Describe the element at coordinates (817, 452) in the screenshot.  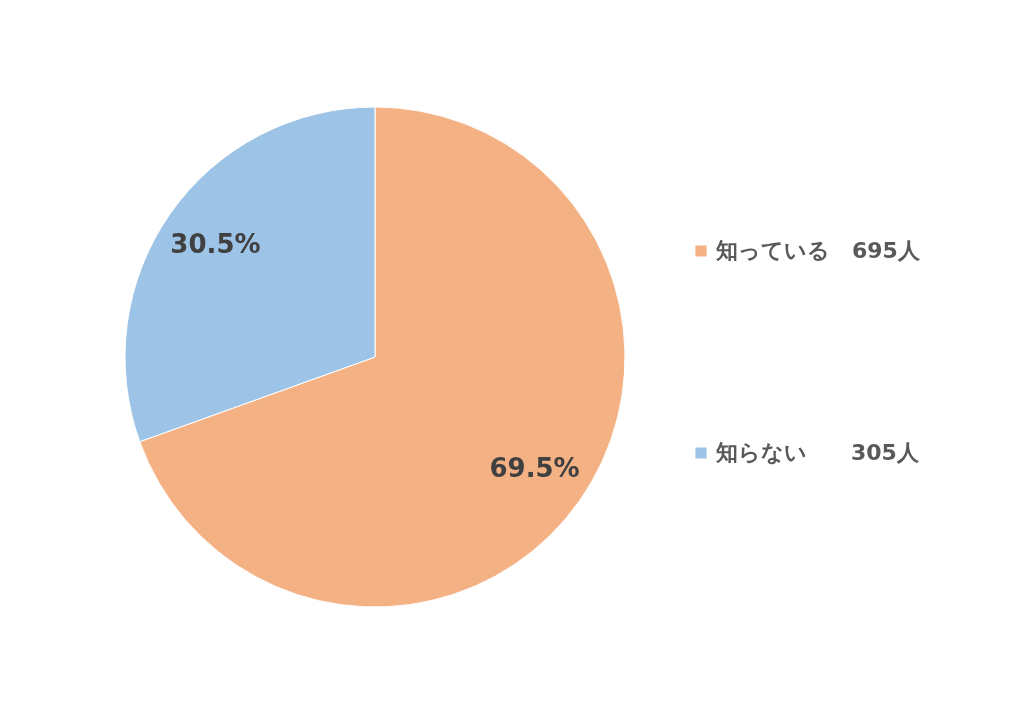
I see `legend-label: 知らない 305人` at that location.